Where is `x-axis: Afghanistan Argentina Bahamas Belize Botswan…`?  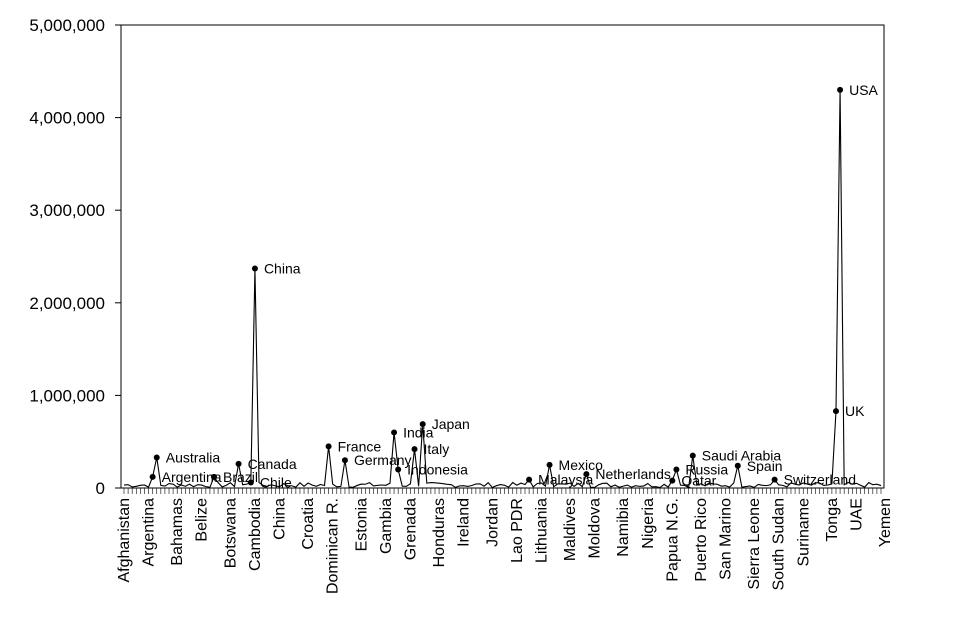 x-axis: Afghanistan Argentina Bahamas Belize Botswan… is located at coordinates (505, 541).